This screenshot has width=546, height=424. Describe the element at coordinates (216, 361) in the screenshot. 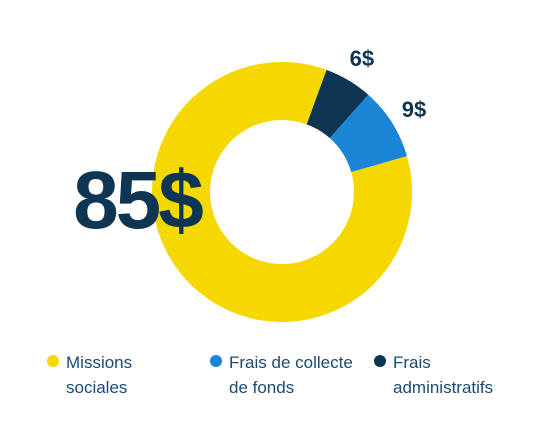

I see `legend-swatch-frais-collecte` at that location.